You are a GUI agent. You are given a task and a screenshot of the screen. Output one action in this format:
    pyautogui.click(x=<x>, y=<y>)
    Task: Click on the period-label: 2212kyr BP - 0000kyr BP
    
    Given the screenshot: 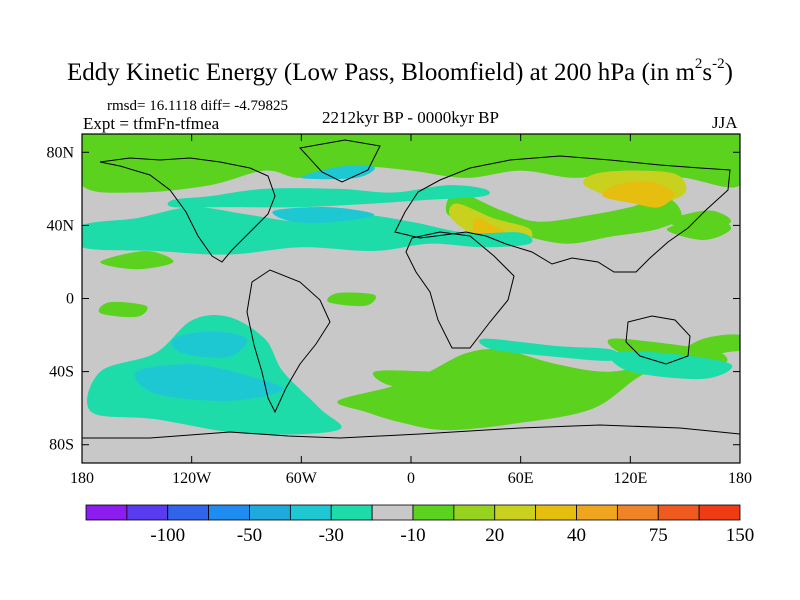 What is the action you would take?
    pyautogui.click(x=410, y=117)
    